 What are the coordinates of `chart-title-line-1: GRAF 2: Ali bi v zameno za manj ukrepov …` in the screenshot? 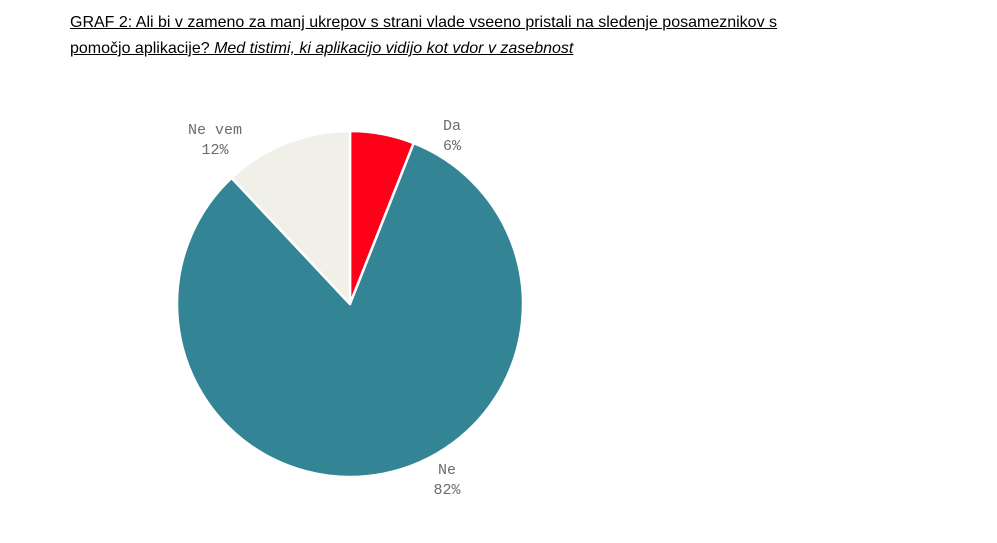 It's located at (424, 22).